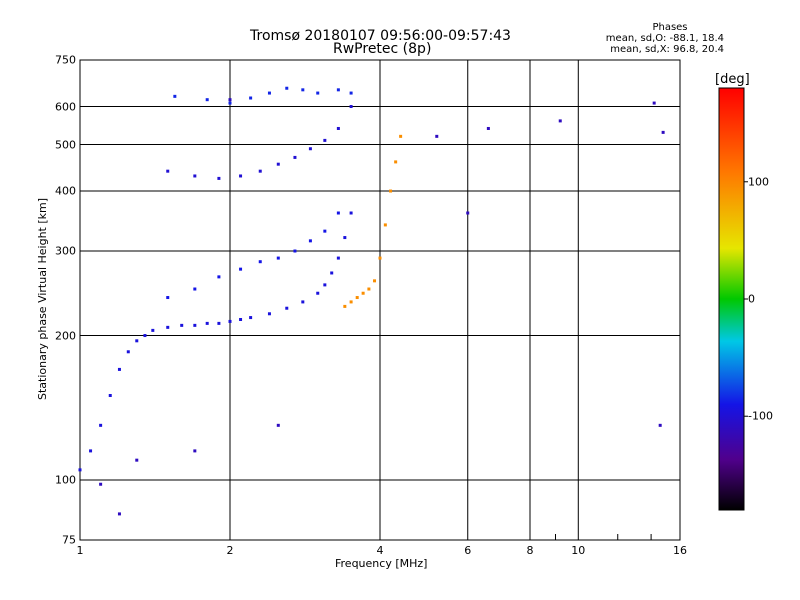  I want to click on x-axis-label: Frequency [MHz], so click(381, 563).